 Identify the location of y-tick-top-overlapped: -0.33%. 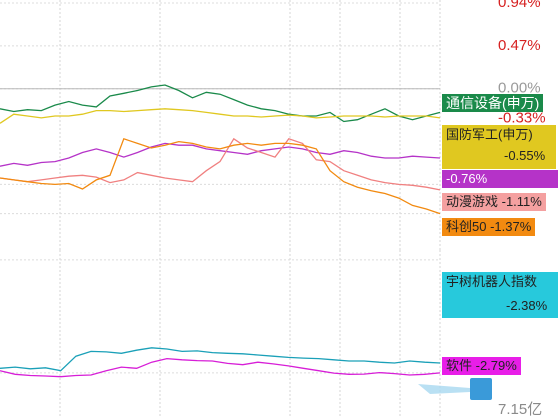
(522, 118).